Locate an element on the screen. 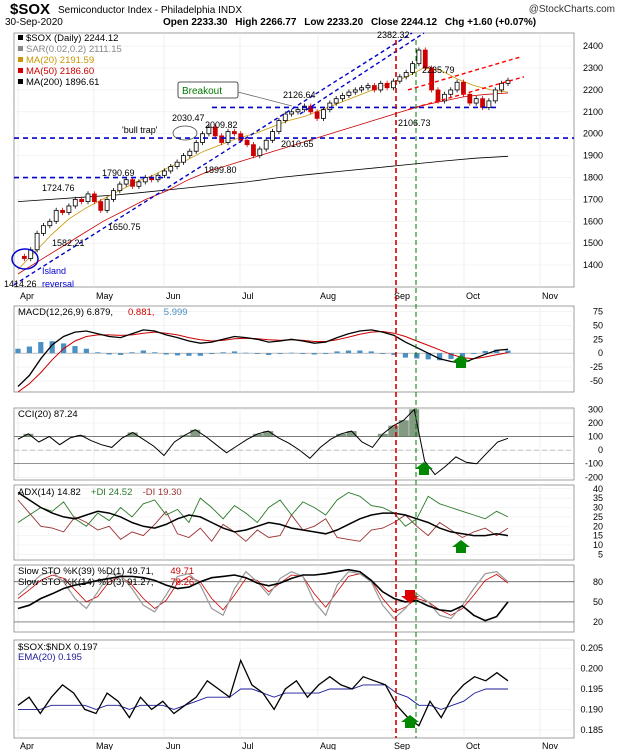 Image resolution: width=620 pixels, height=750 pixels. ratio-ema-line is located at coordinates (263, 697).